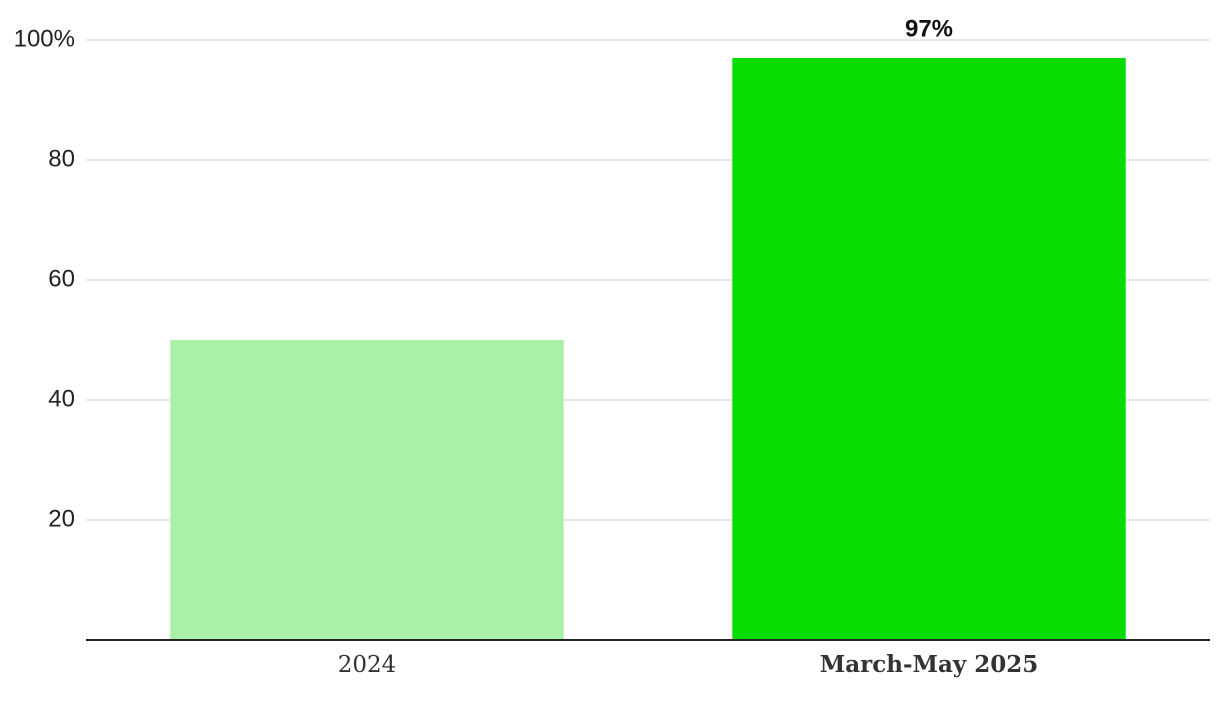  I want to click on bar, so click(367, 490).